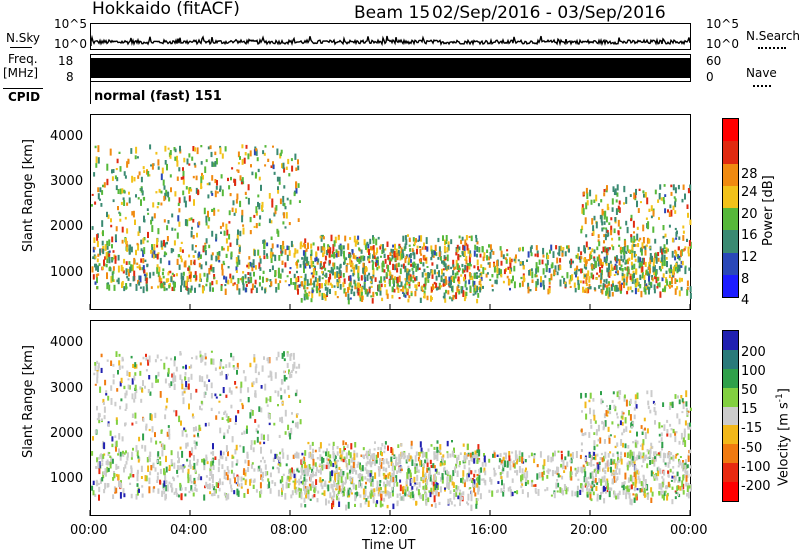  What do you see at coordinates (70, 24) in the screenshot?
I see `noise-left-tick-high: 10^5` at bounding box center [70, 24].